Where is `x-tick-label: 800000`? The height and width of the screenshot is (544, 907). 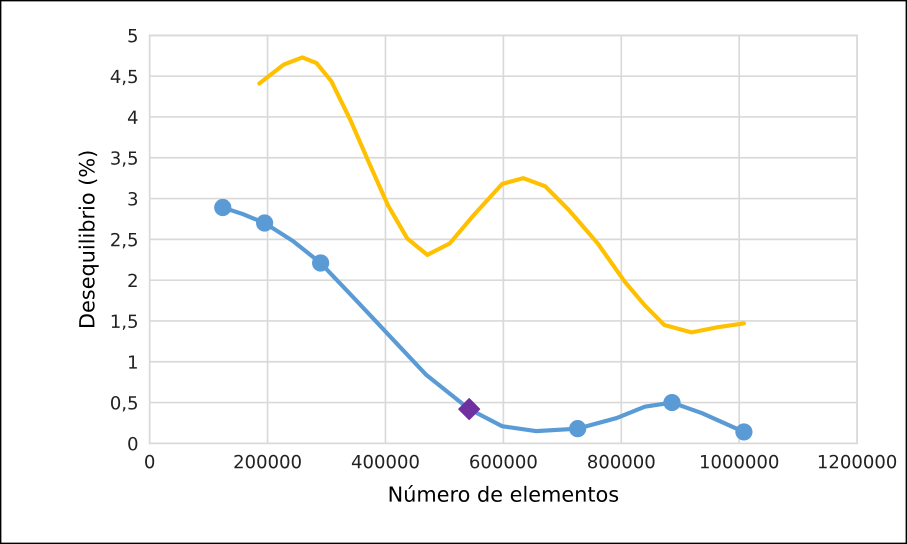 x-tick-label: 800000 is located at coordinates (621, 461).